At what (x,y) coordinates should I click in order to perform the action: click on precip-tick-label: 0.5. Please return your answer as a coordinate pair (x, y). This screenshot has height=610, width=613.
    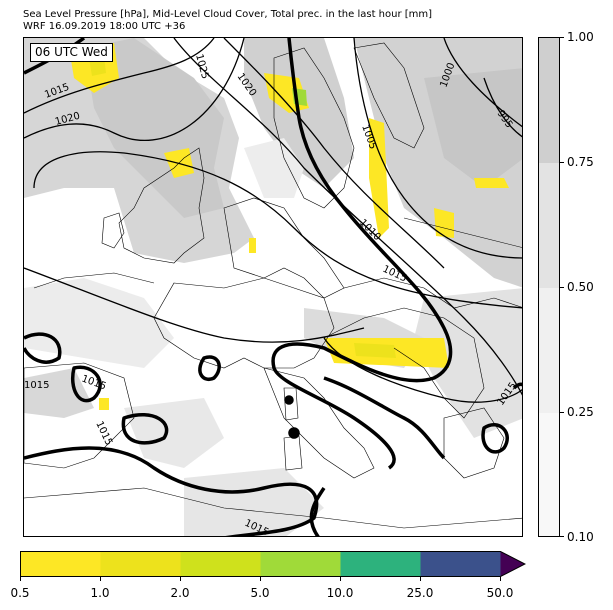
    Looking at the image, I should click on (20, 593).